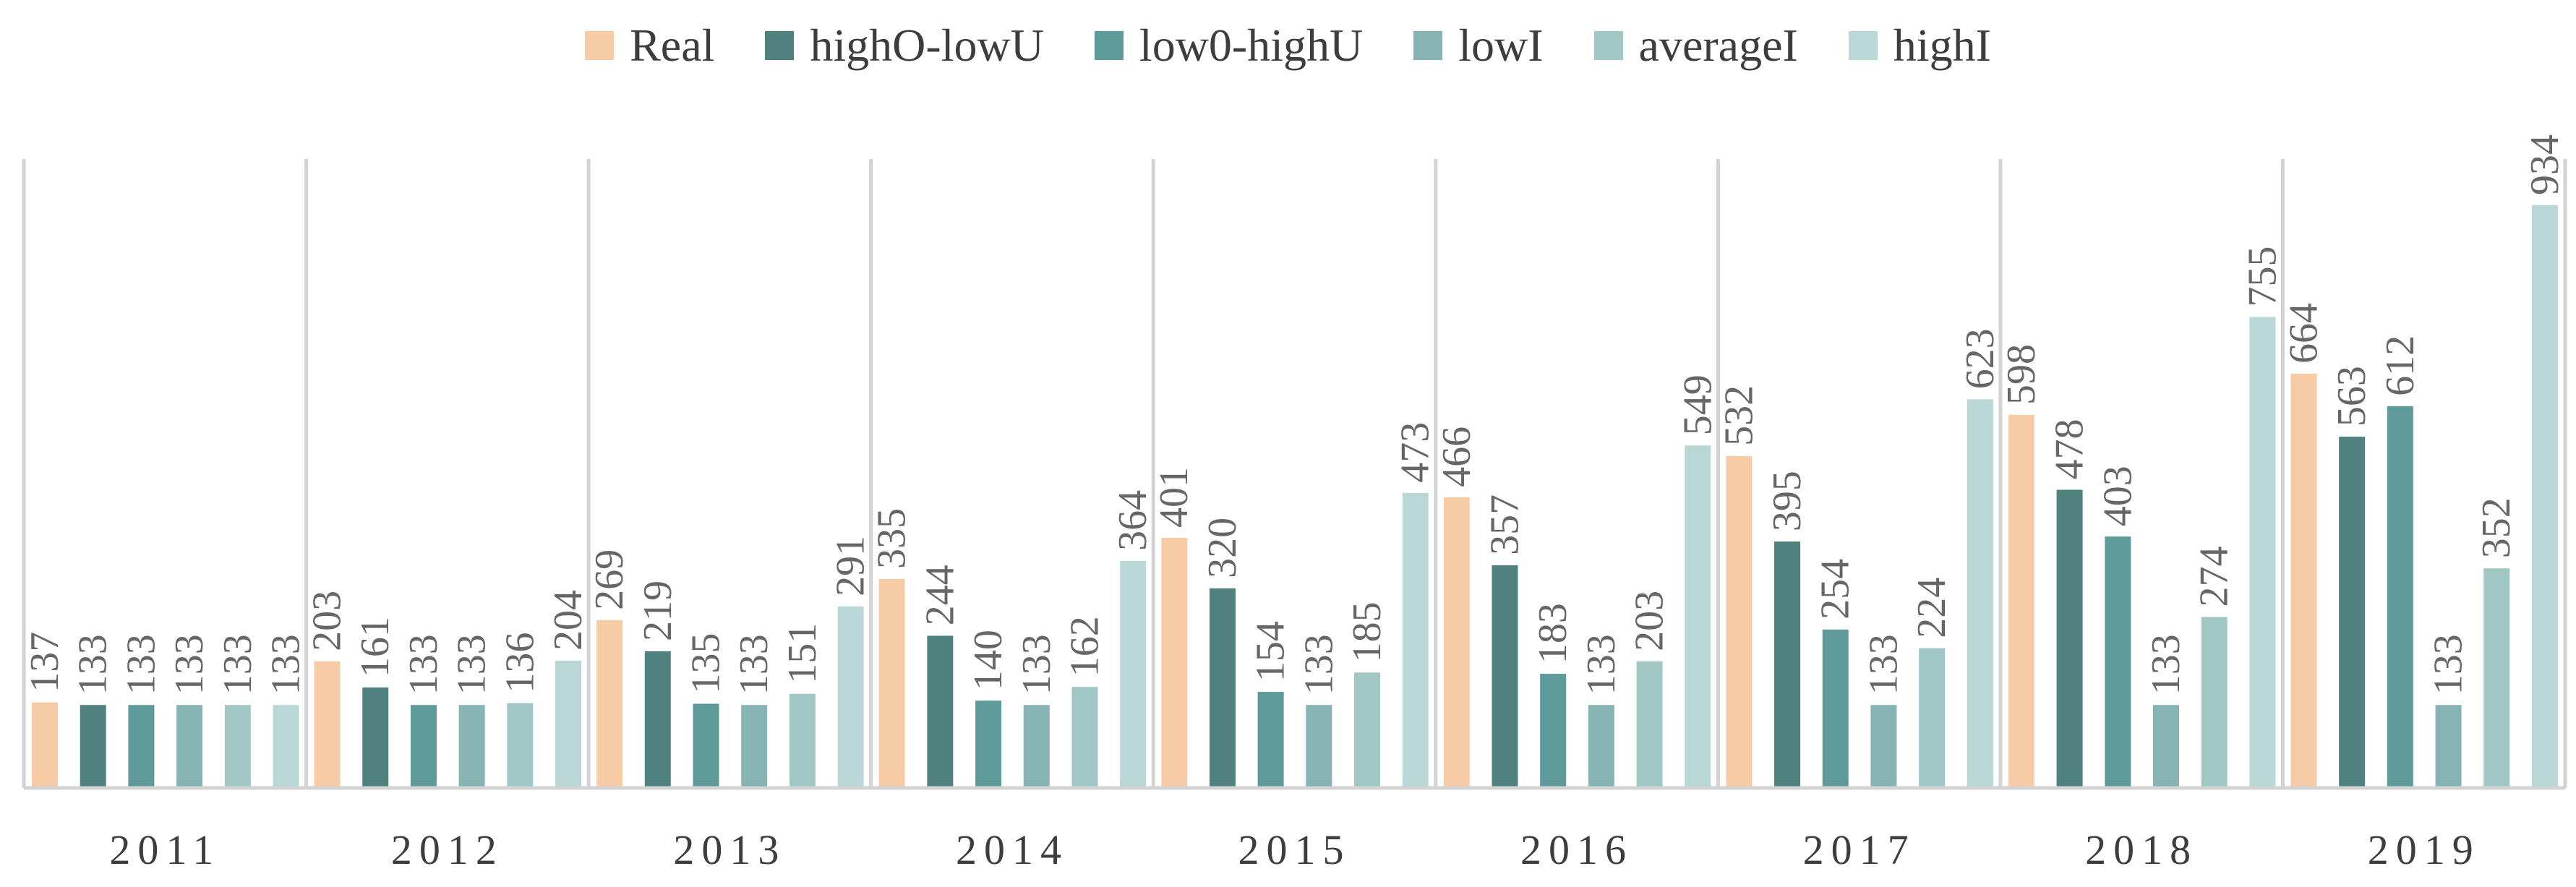 This screenshot has height=887, width=2576. What do you see at coordinates (1836, 589) in the screenshot?
I see `data-label: 254` at bounding box center [1836, 589].